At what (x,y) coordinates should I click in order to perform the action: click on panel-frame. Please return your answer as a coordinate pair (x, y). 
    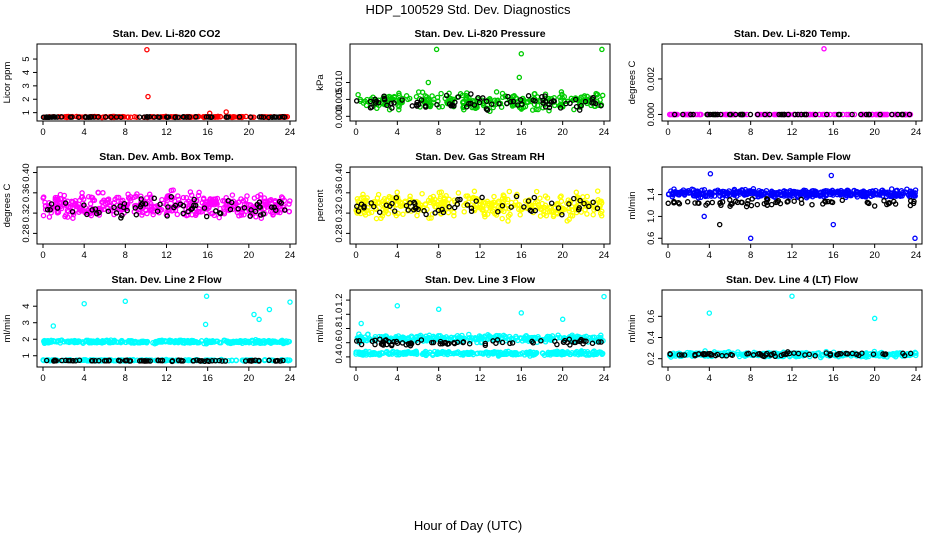
    Looking at the image, I should click on (166, 328).